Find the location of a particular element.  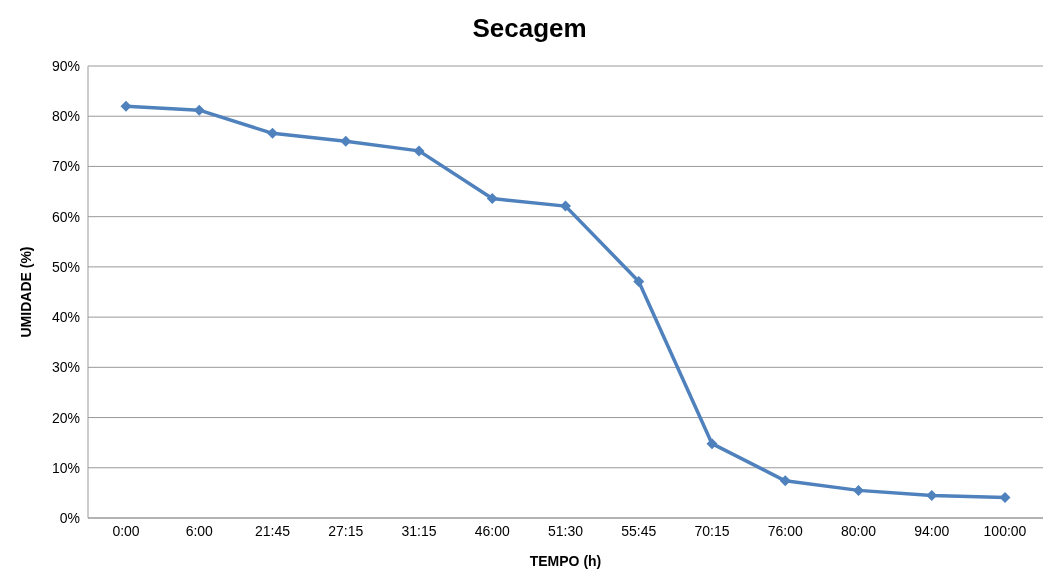

x-tick-label: 27:15 is located at coordinates (346, 530).